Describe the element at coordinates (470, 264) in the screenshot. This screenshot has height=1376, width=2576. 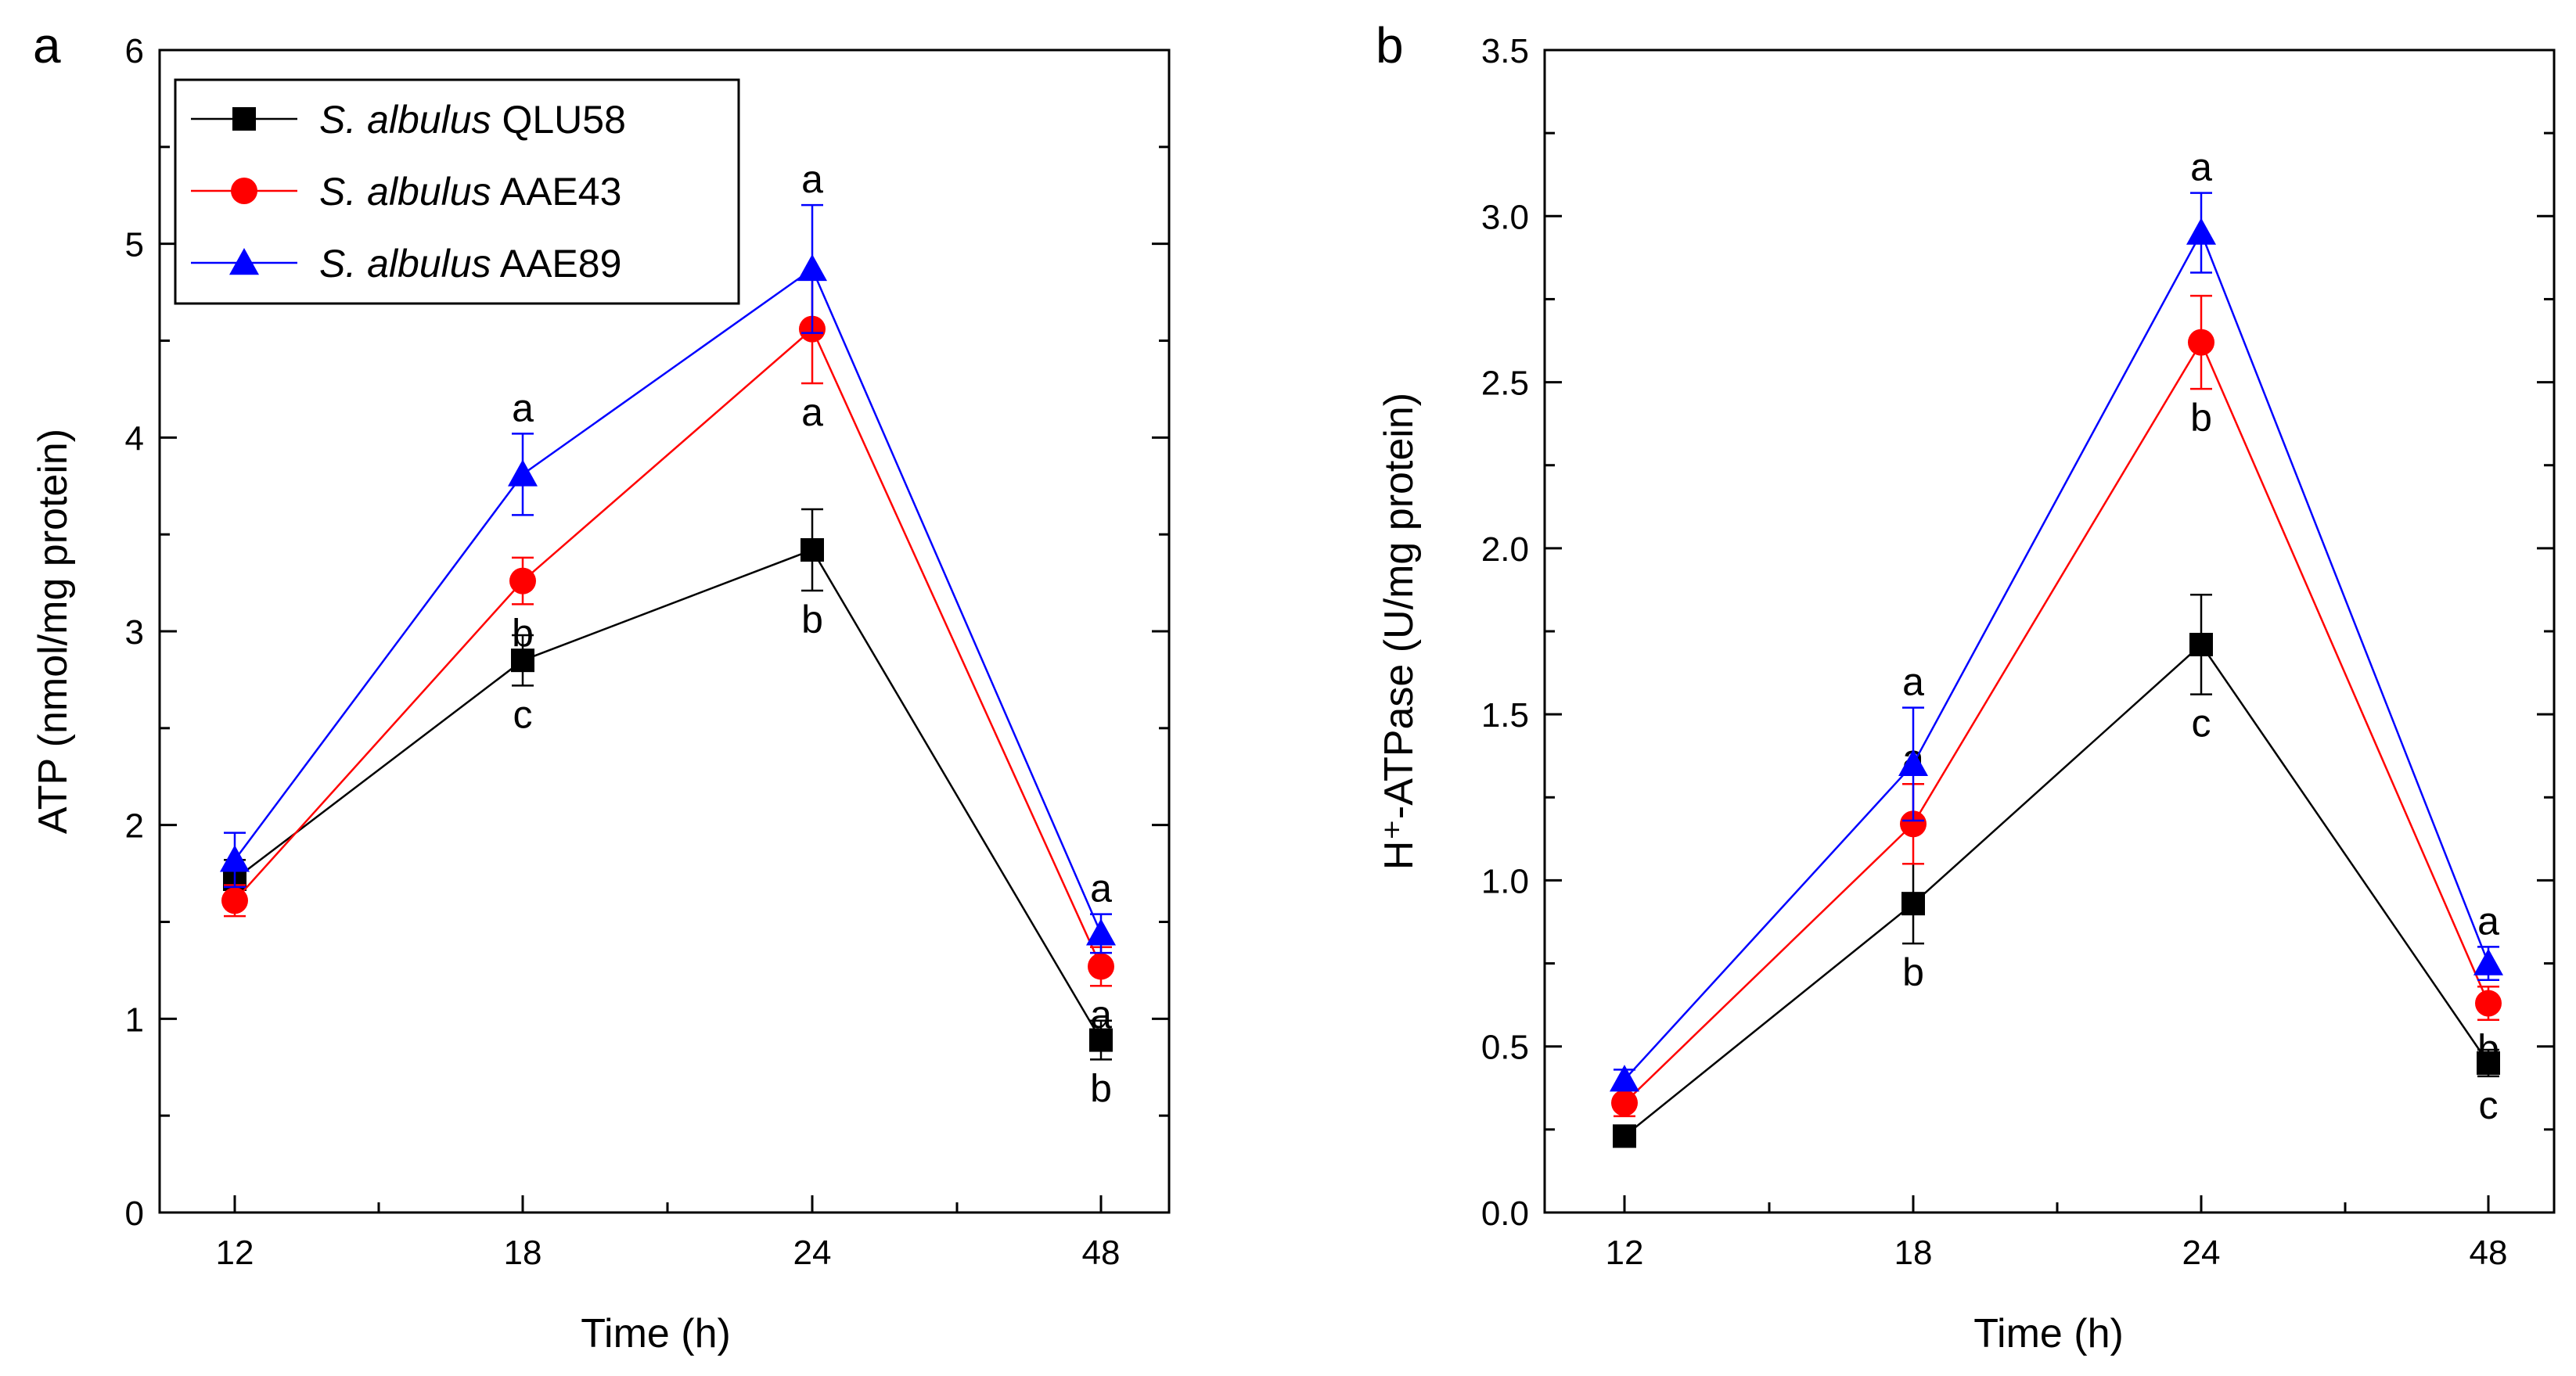
I see `legend-label: S. albulus AAE89` at that location.